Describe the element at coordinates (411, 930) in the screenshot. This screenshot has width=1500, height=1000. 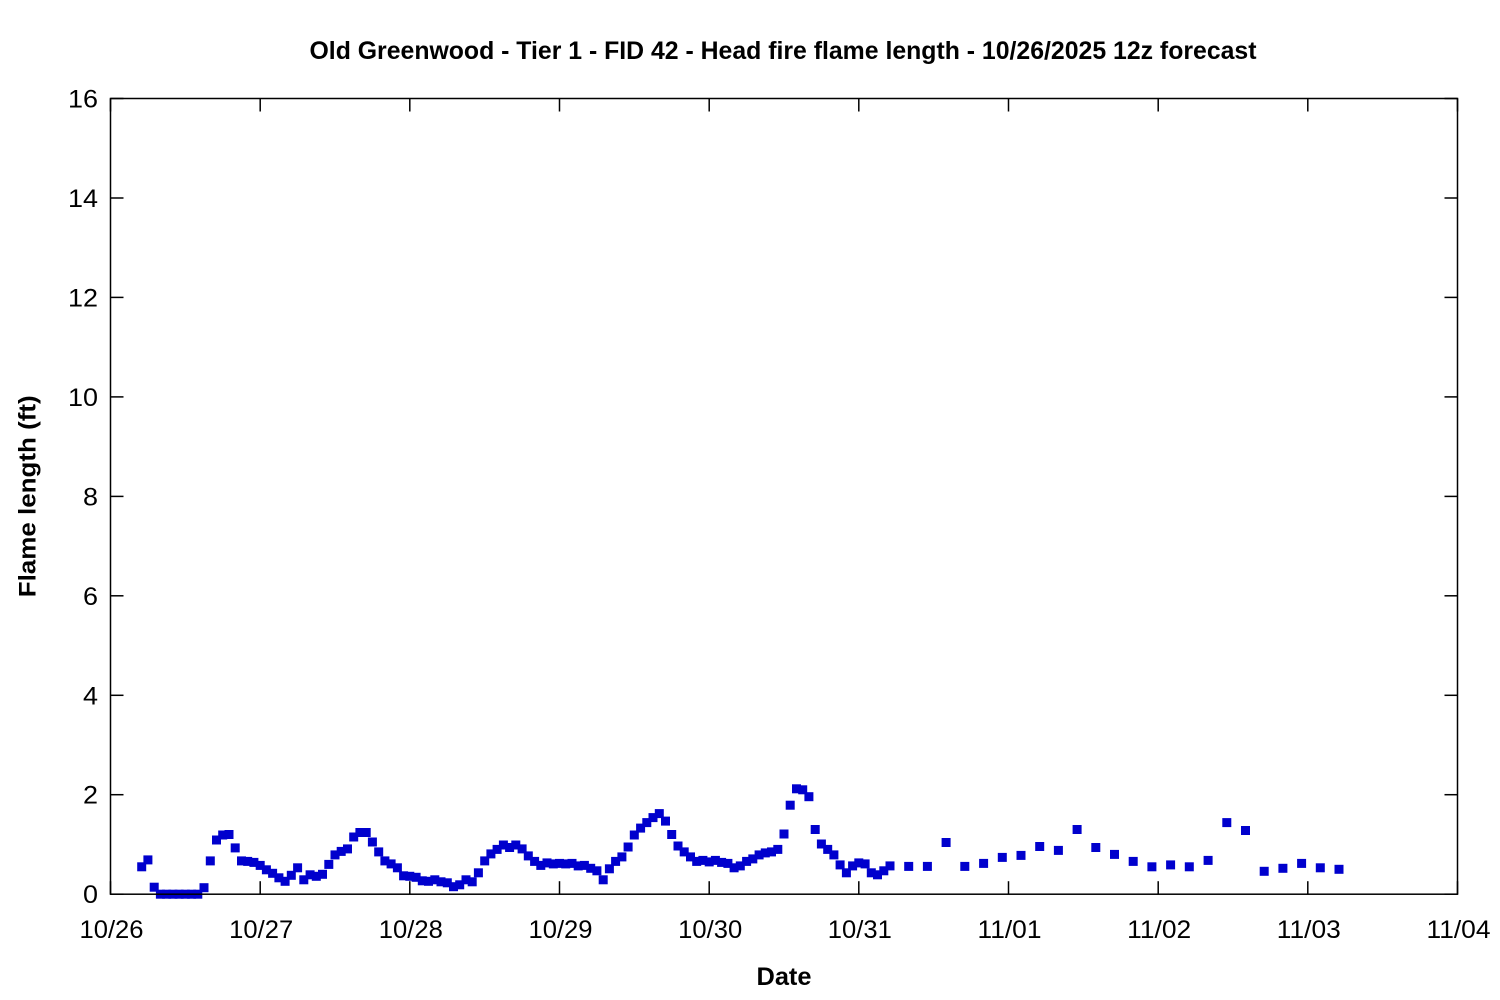
I see `svg-text: 10/28` at that location.